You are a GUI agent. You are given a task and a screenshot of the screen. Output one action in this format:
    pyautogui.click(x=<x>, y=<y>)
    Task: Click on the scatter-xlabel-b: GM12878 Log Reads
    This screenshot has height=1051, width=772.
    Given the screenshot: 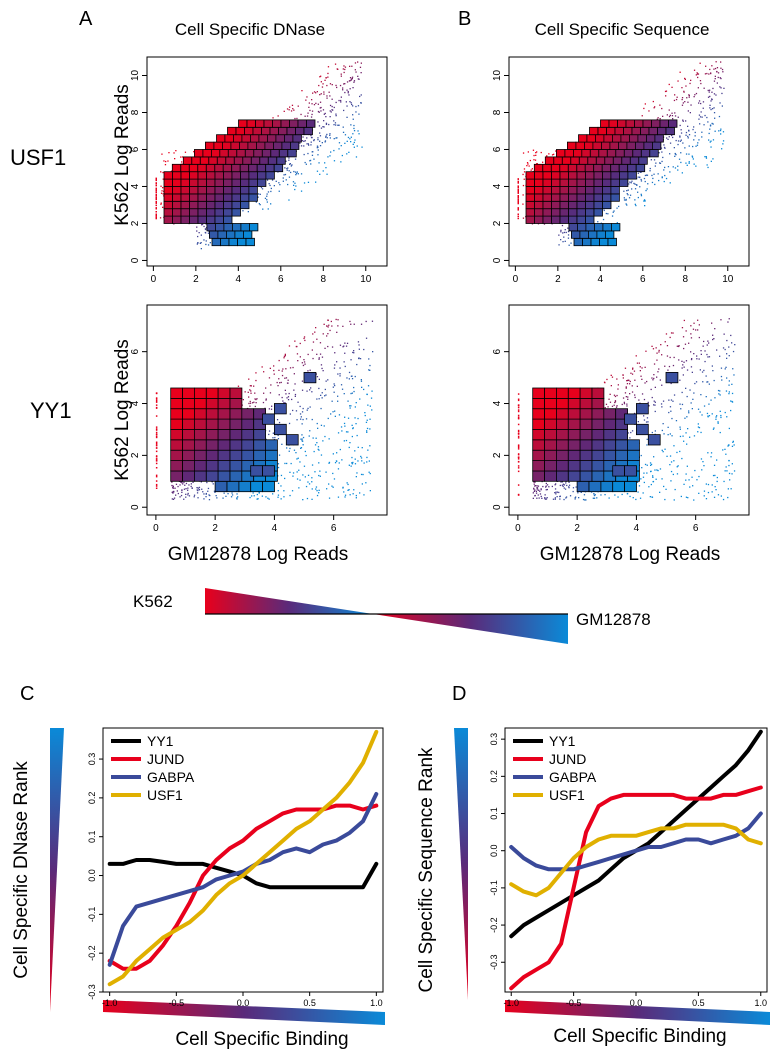 What is the action you would take?
    pyautogui.click(x=630, y=554)
    